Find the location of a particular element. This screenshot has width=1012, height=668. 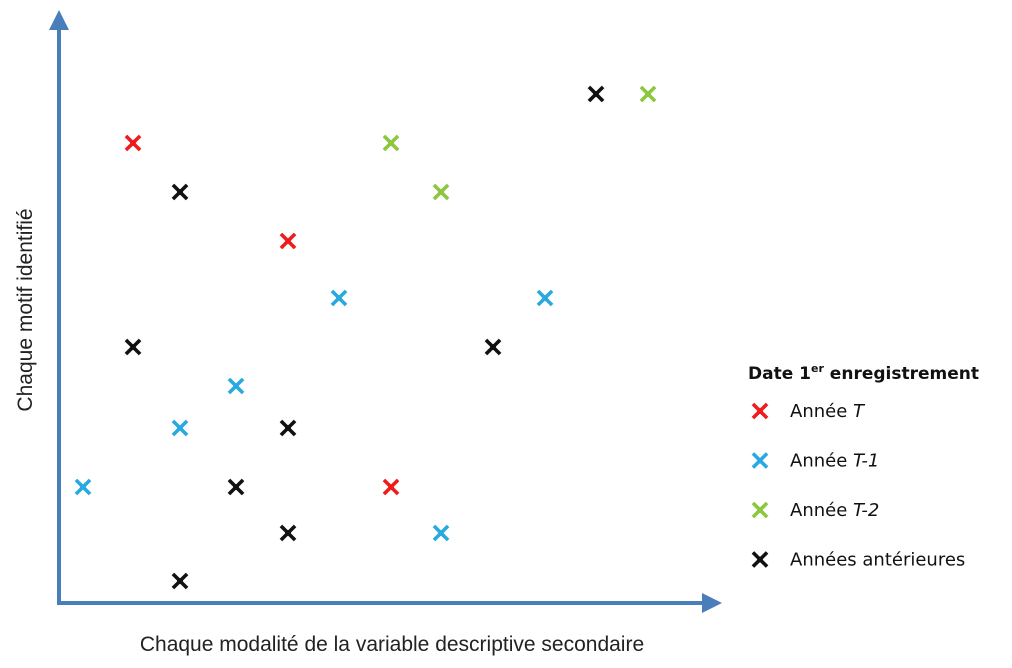

legend-label-1: Année T-1 is located at coordinates (834, 461).